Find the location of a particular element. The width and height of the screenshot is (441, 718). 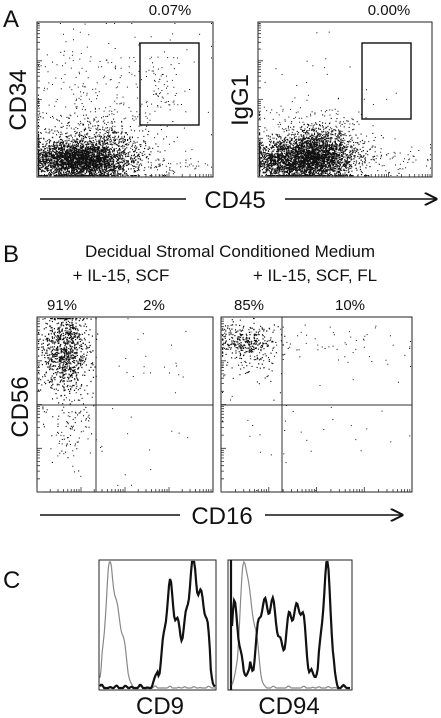

panel-letter-a: A is located at coordinates (11, 19).